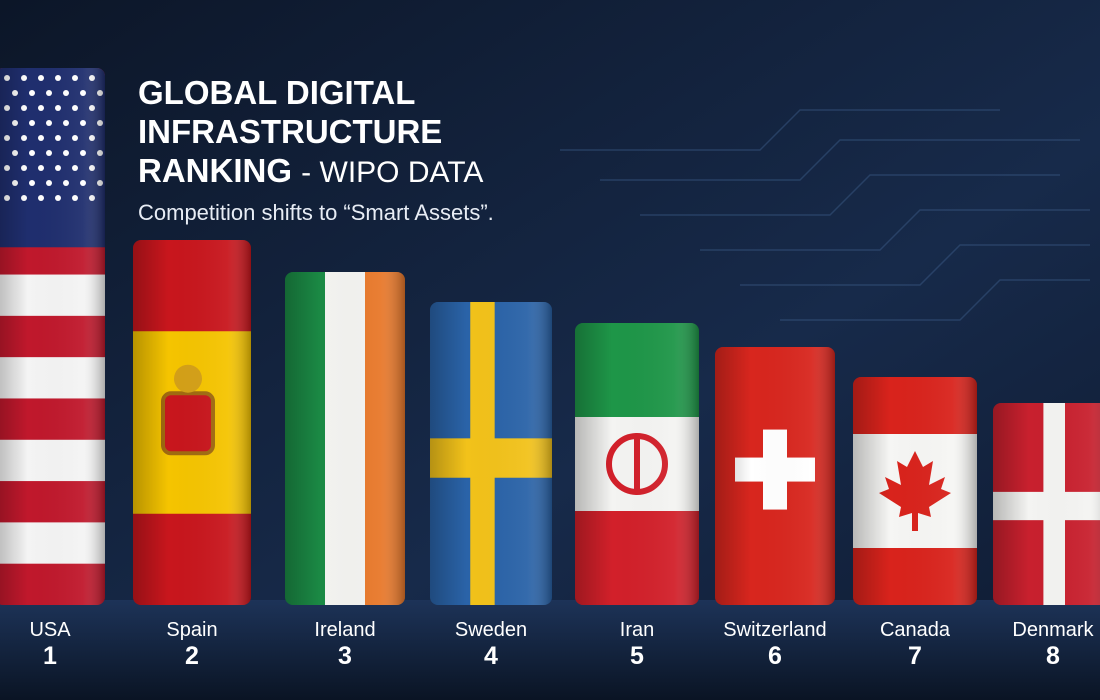  What do you see at coordinates (915, 656) in the screenshot?
I see `country-rank: 7` at bounding box center [915, 656].